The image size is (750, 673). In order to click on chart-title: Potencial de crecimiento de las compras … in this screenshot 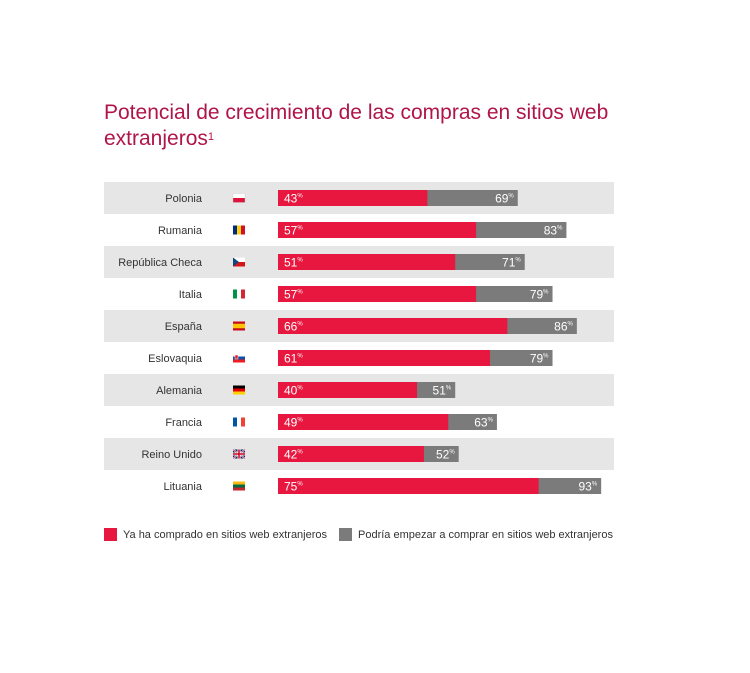, I will do `click(356, 125)`.